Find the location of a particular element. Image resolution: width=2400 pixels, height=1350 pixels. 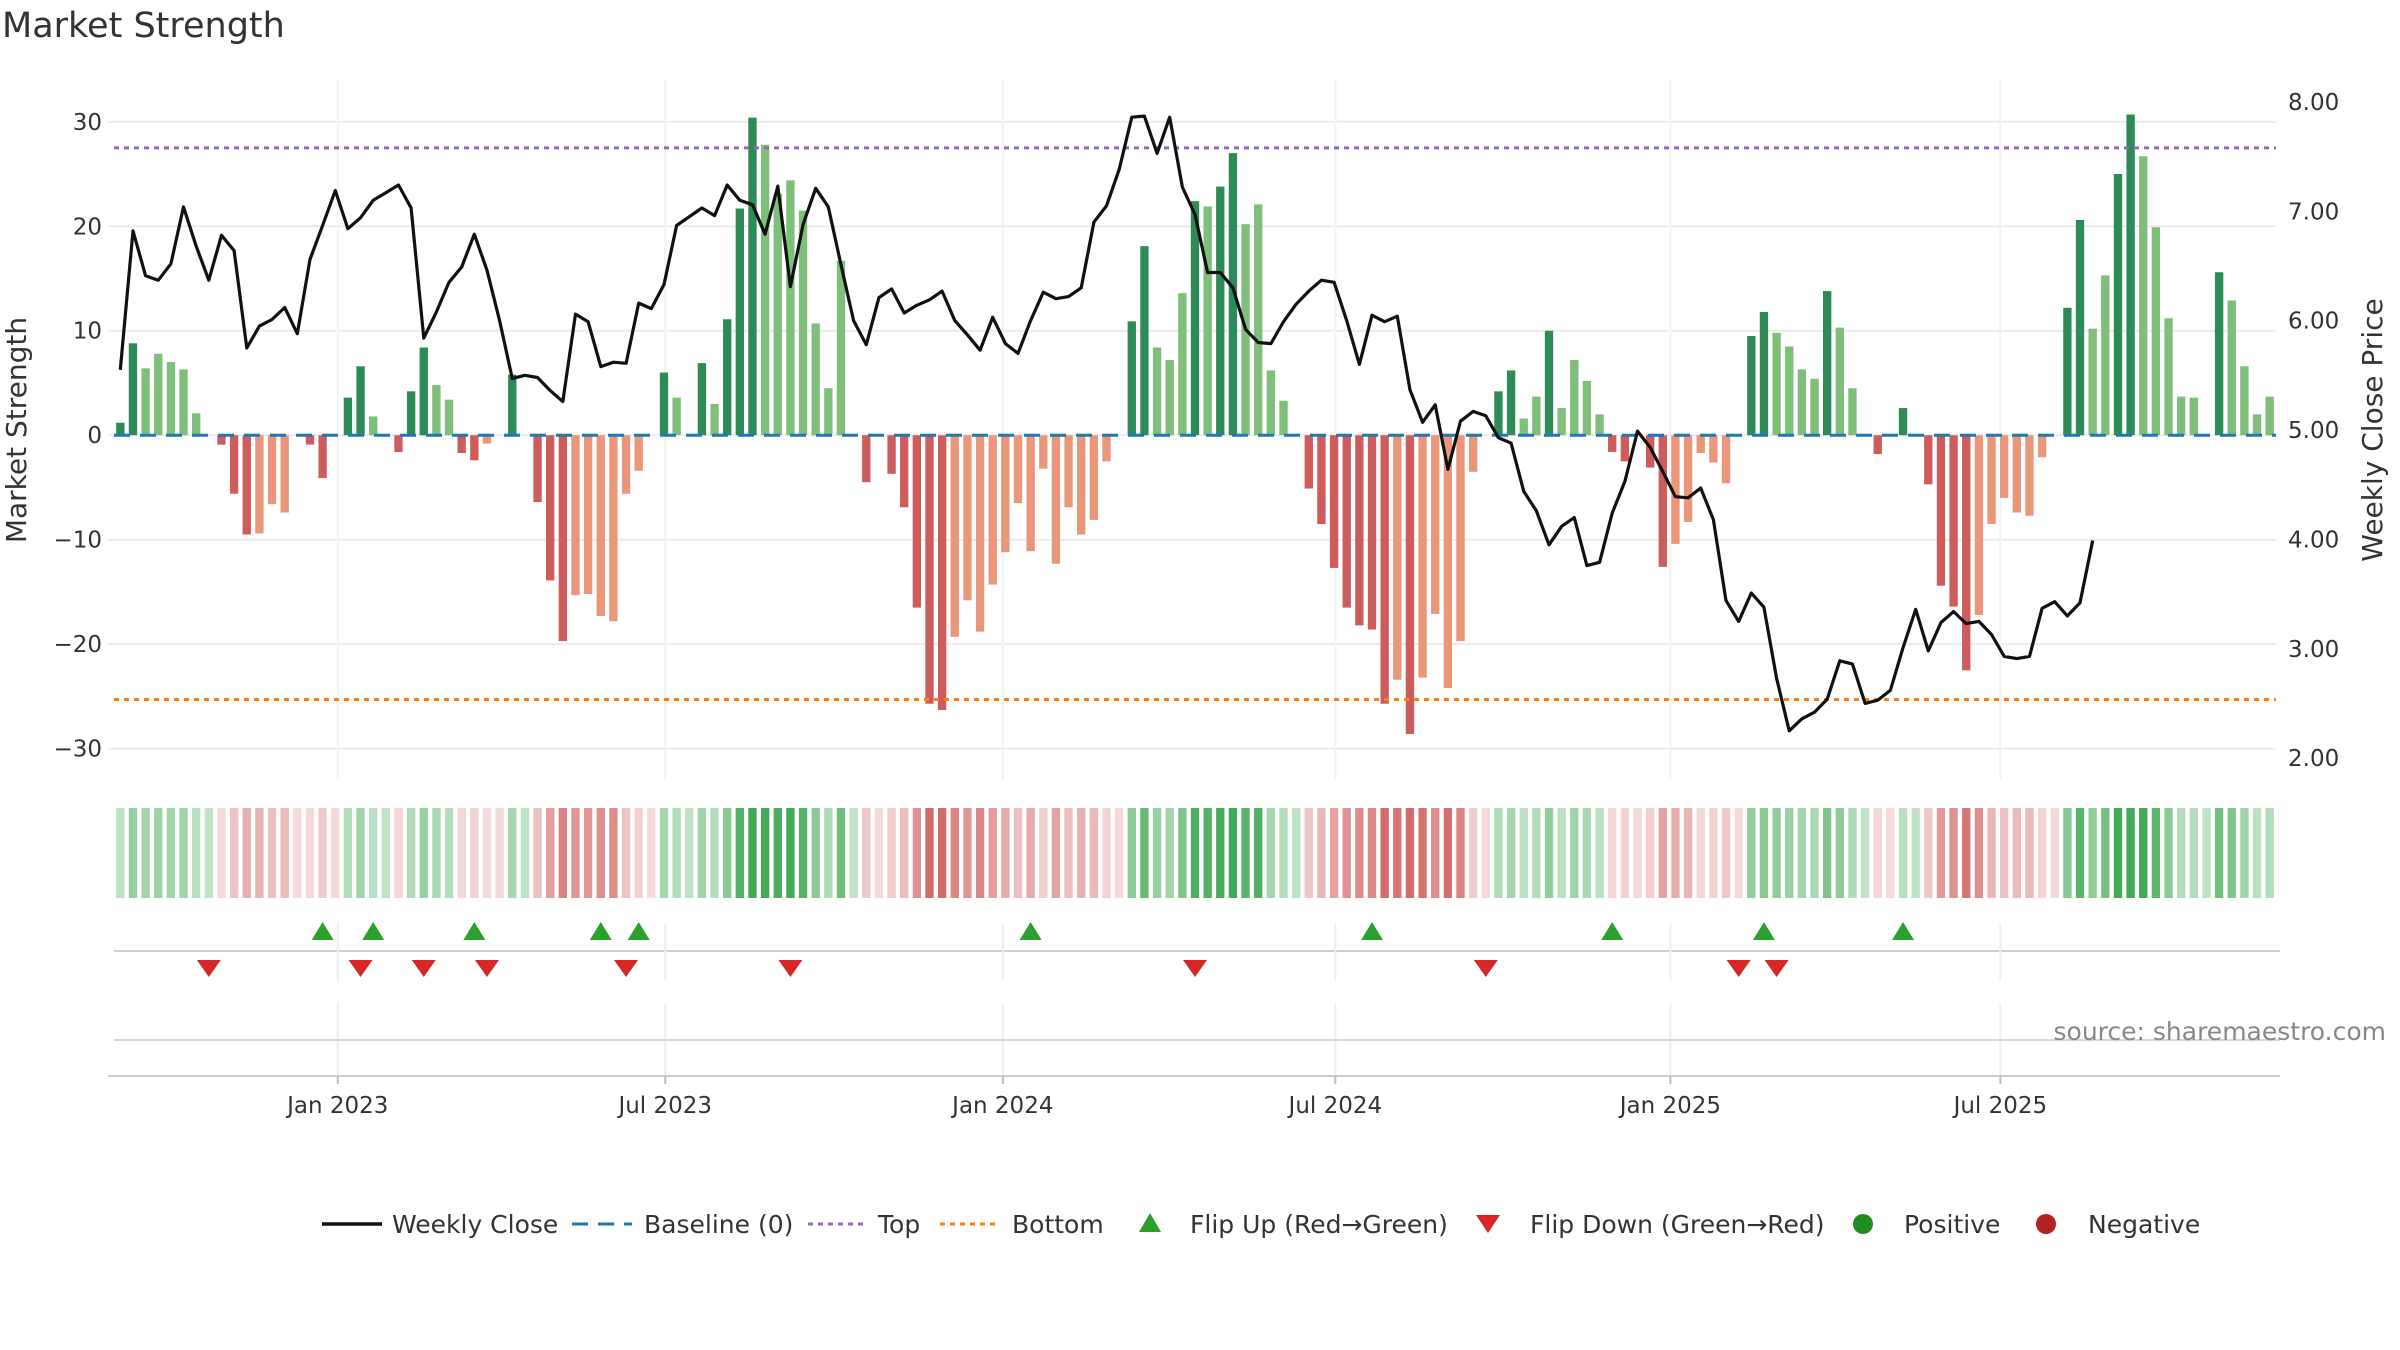

y-tick-label: −20 is located at coordinates (77, 645).